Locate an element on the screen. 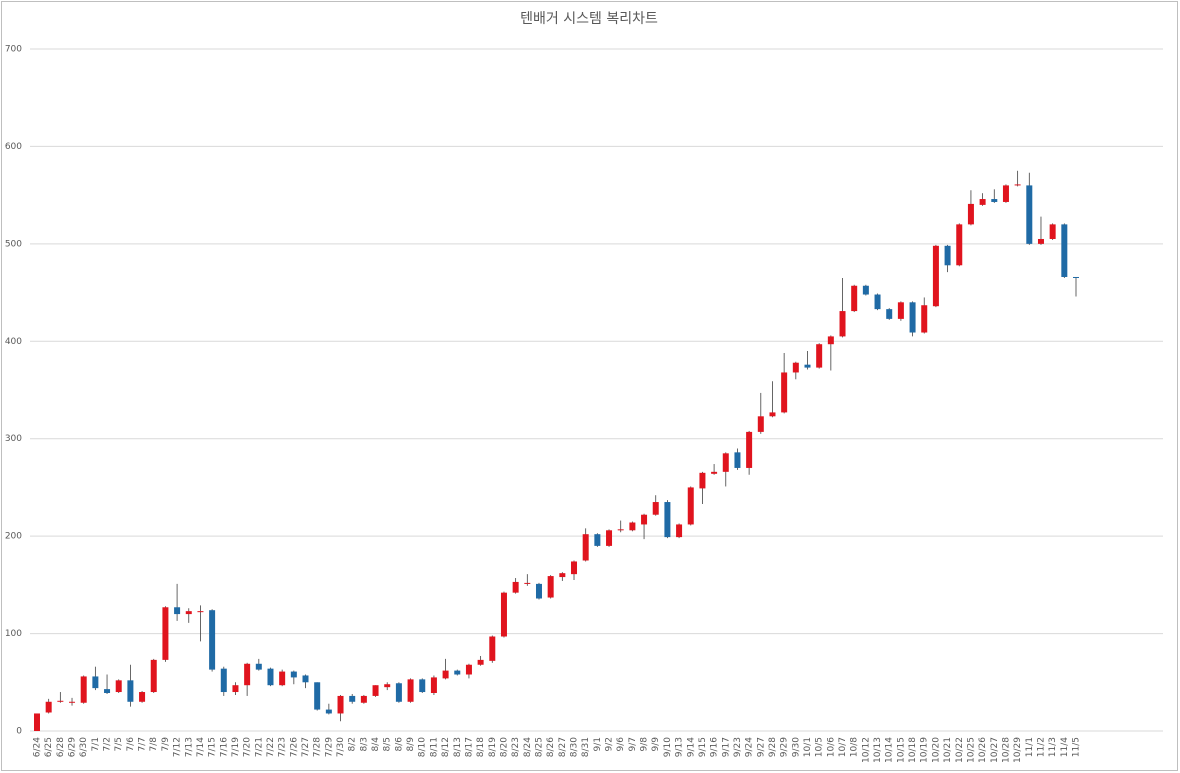  x-tick-label: 8/6 is located at coordinates (399, 744).